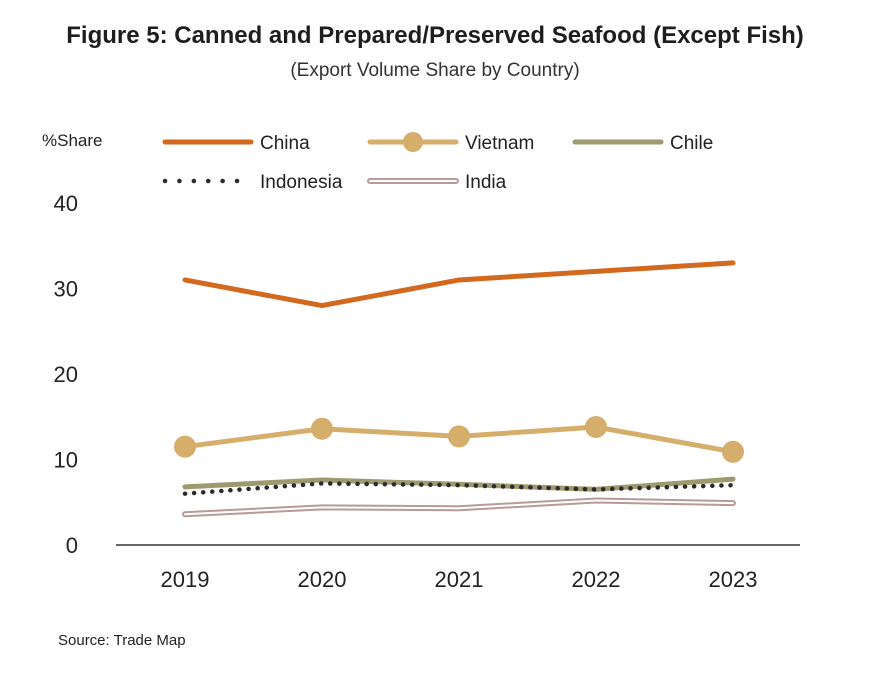 This screenshot has height=682, width=870. What do you see at coordinates (459, 507) in the screenshot?
I see `series-line-india-inner` at bounding box center [459, 507].